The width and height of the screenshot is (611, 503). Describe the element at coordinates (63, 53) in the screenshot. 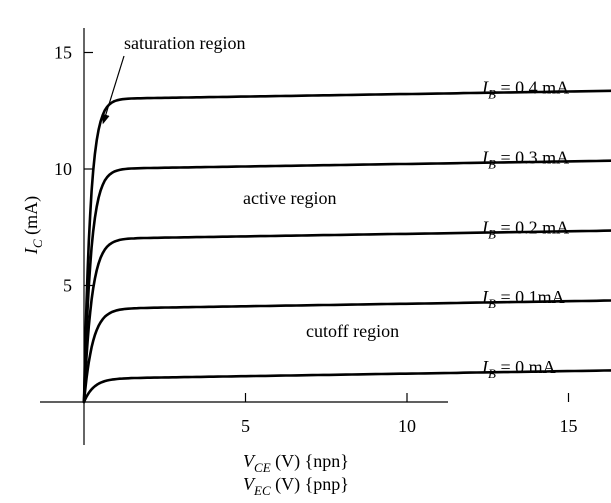

I see `y-tick-label-15: 15` at that location.